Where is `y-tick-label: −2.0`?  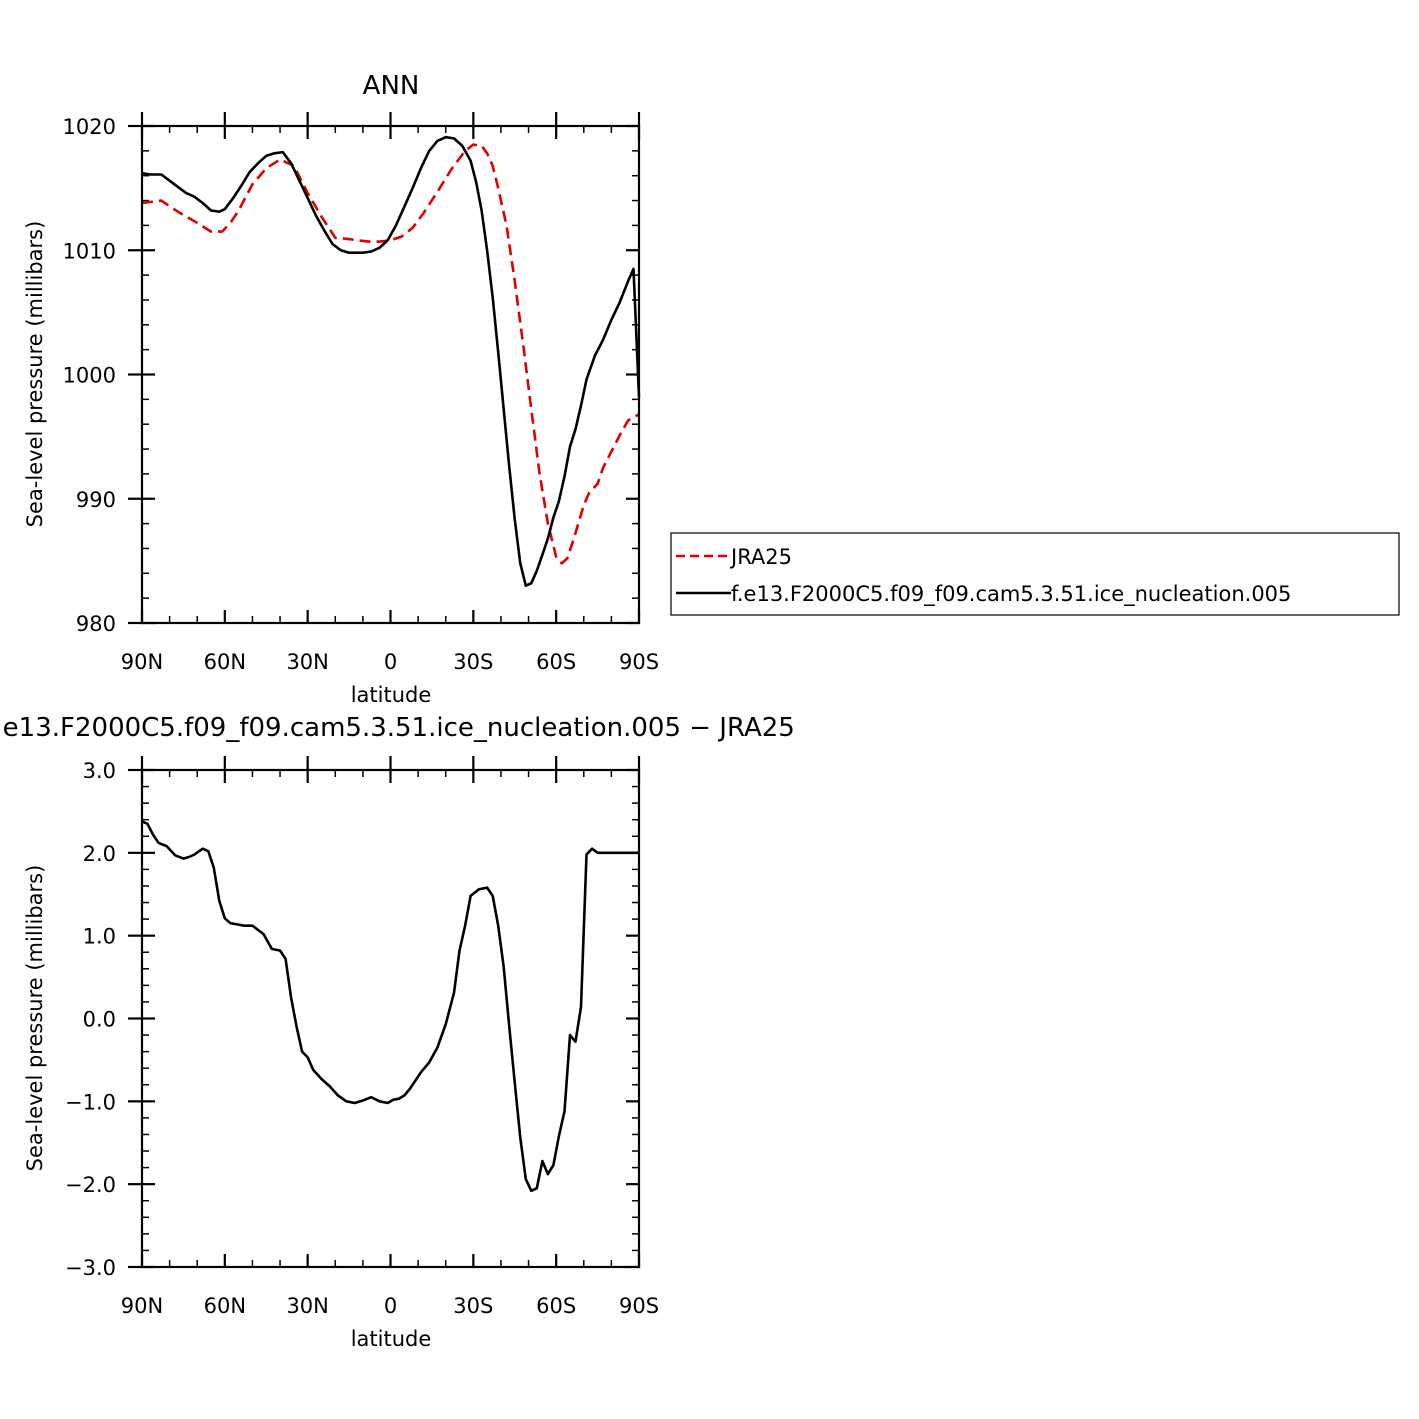
y-tick-label: −2.0 is located at coordinates (90, 1185).